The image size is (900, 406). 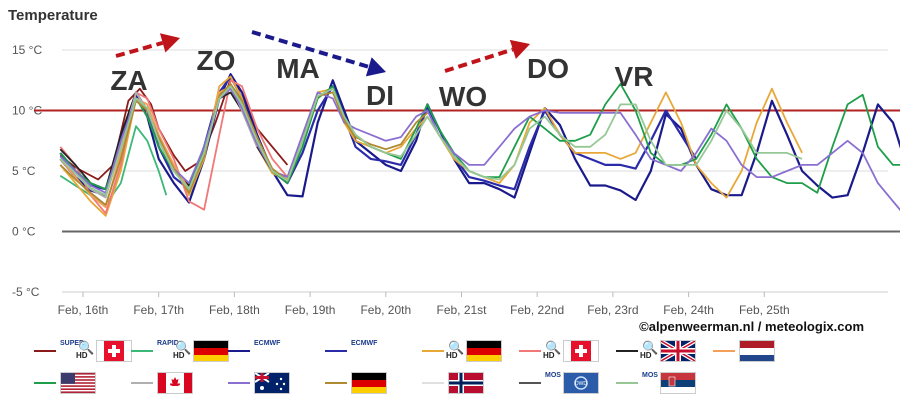 What do you see at coordinates (537, 310) in the screenshot?
I see `x-tick-label: Feb, 22nd` at bounding box center [537, 310].